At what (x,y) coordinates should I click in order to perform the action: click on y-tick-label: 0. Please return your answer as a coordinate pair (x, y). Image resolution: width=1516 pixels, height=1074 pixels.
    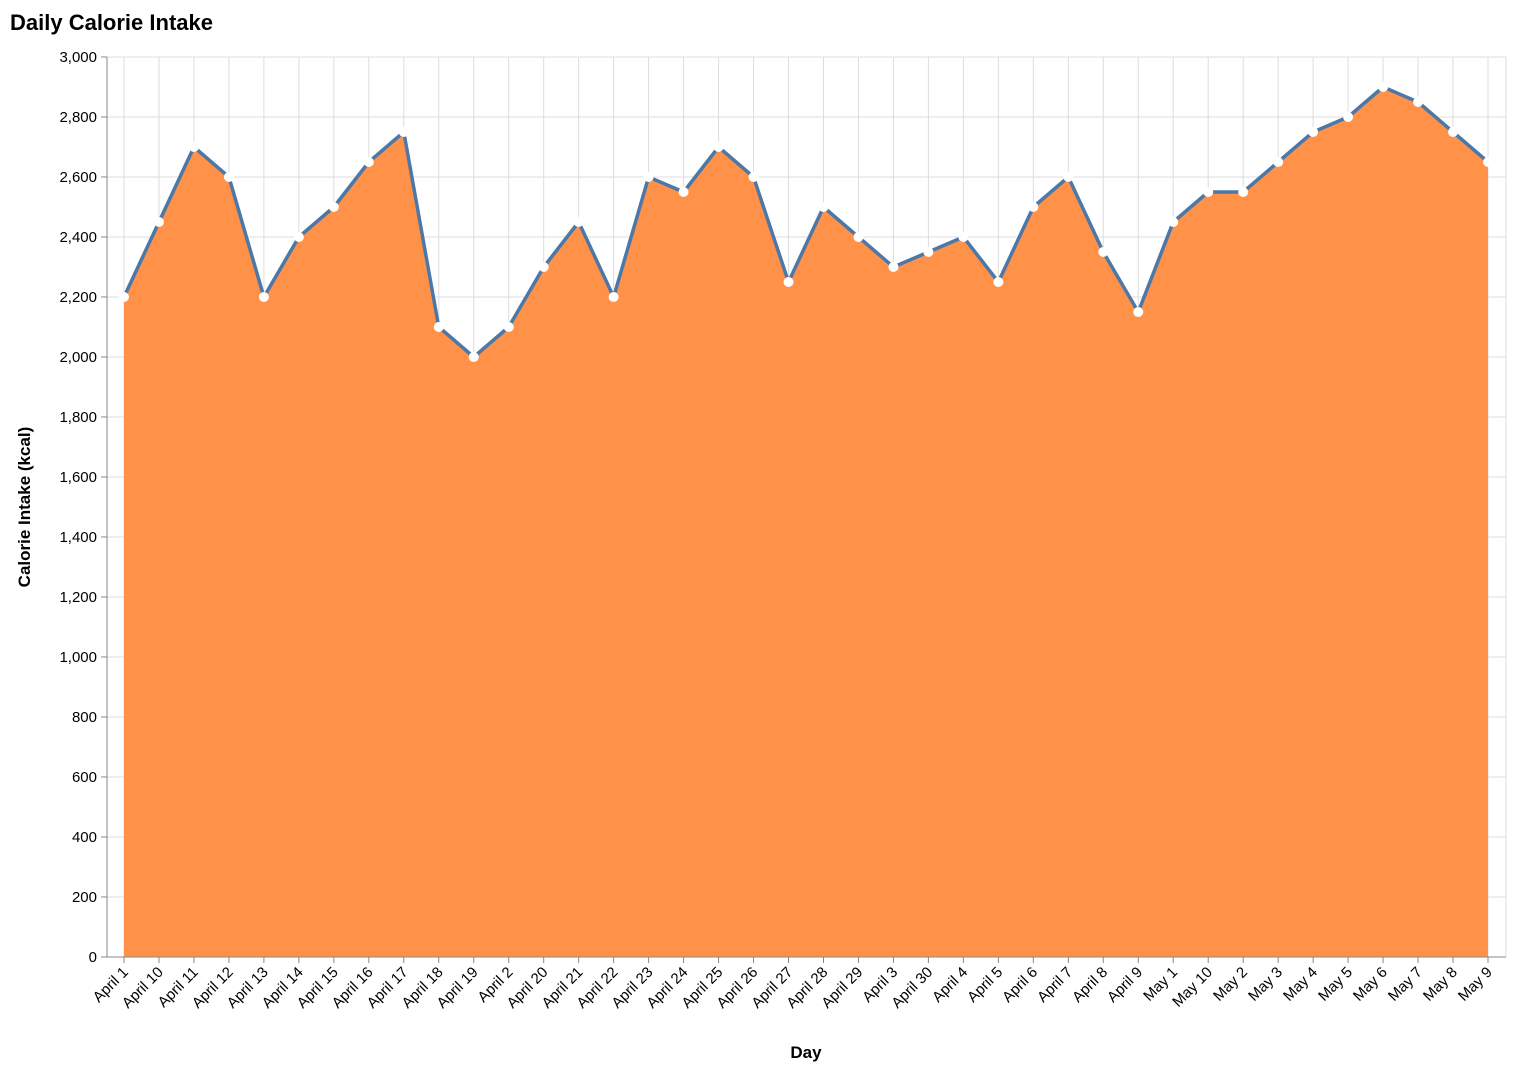
    Looking at the image, I should click on (93, 957).